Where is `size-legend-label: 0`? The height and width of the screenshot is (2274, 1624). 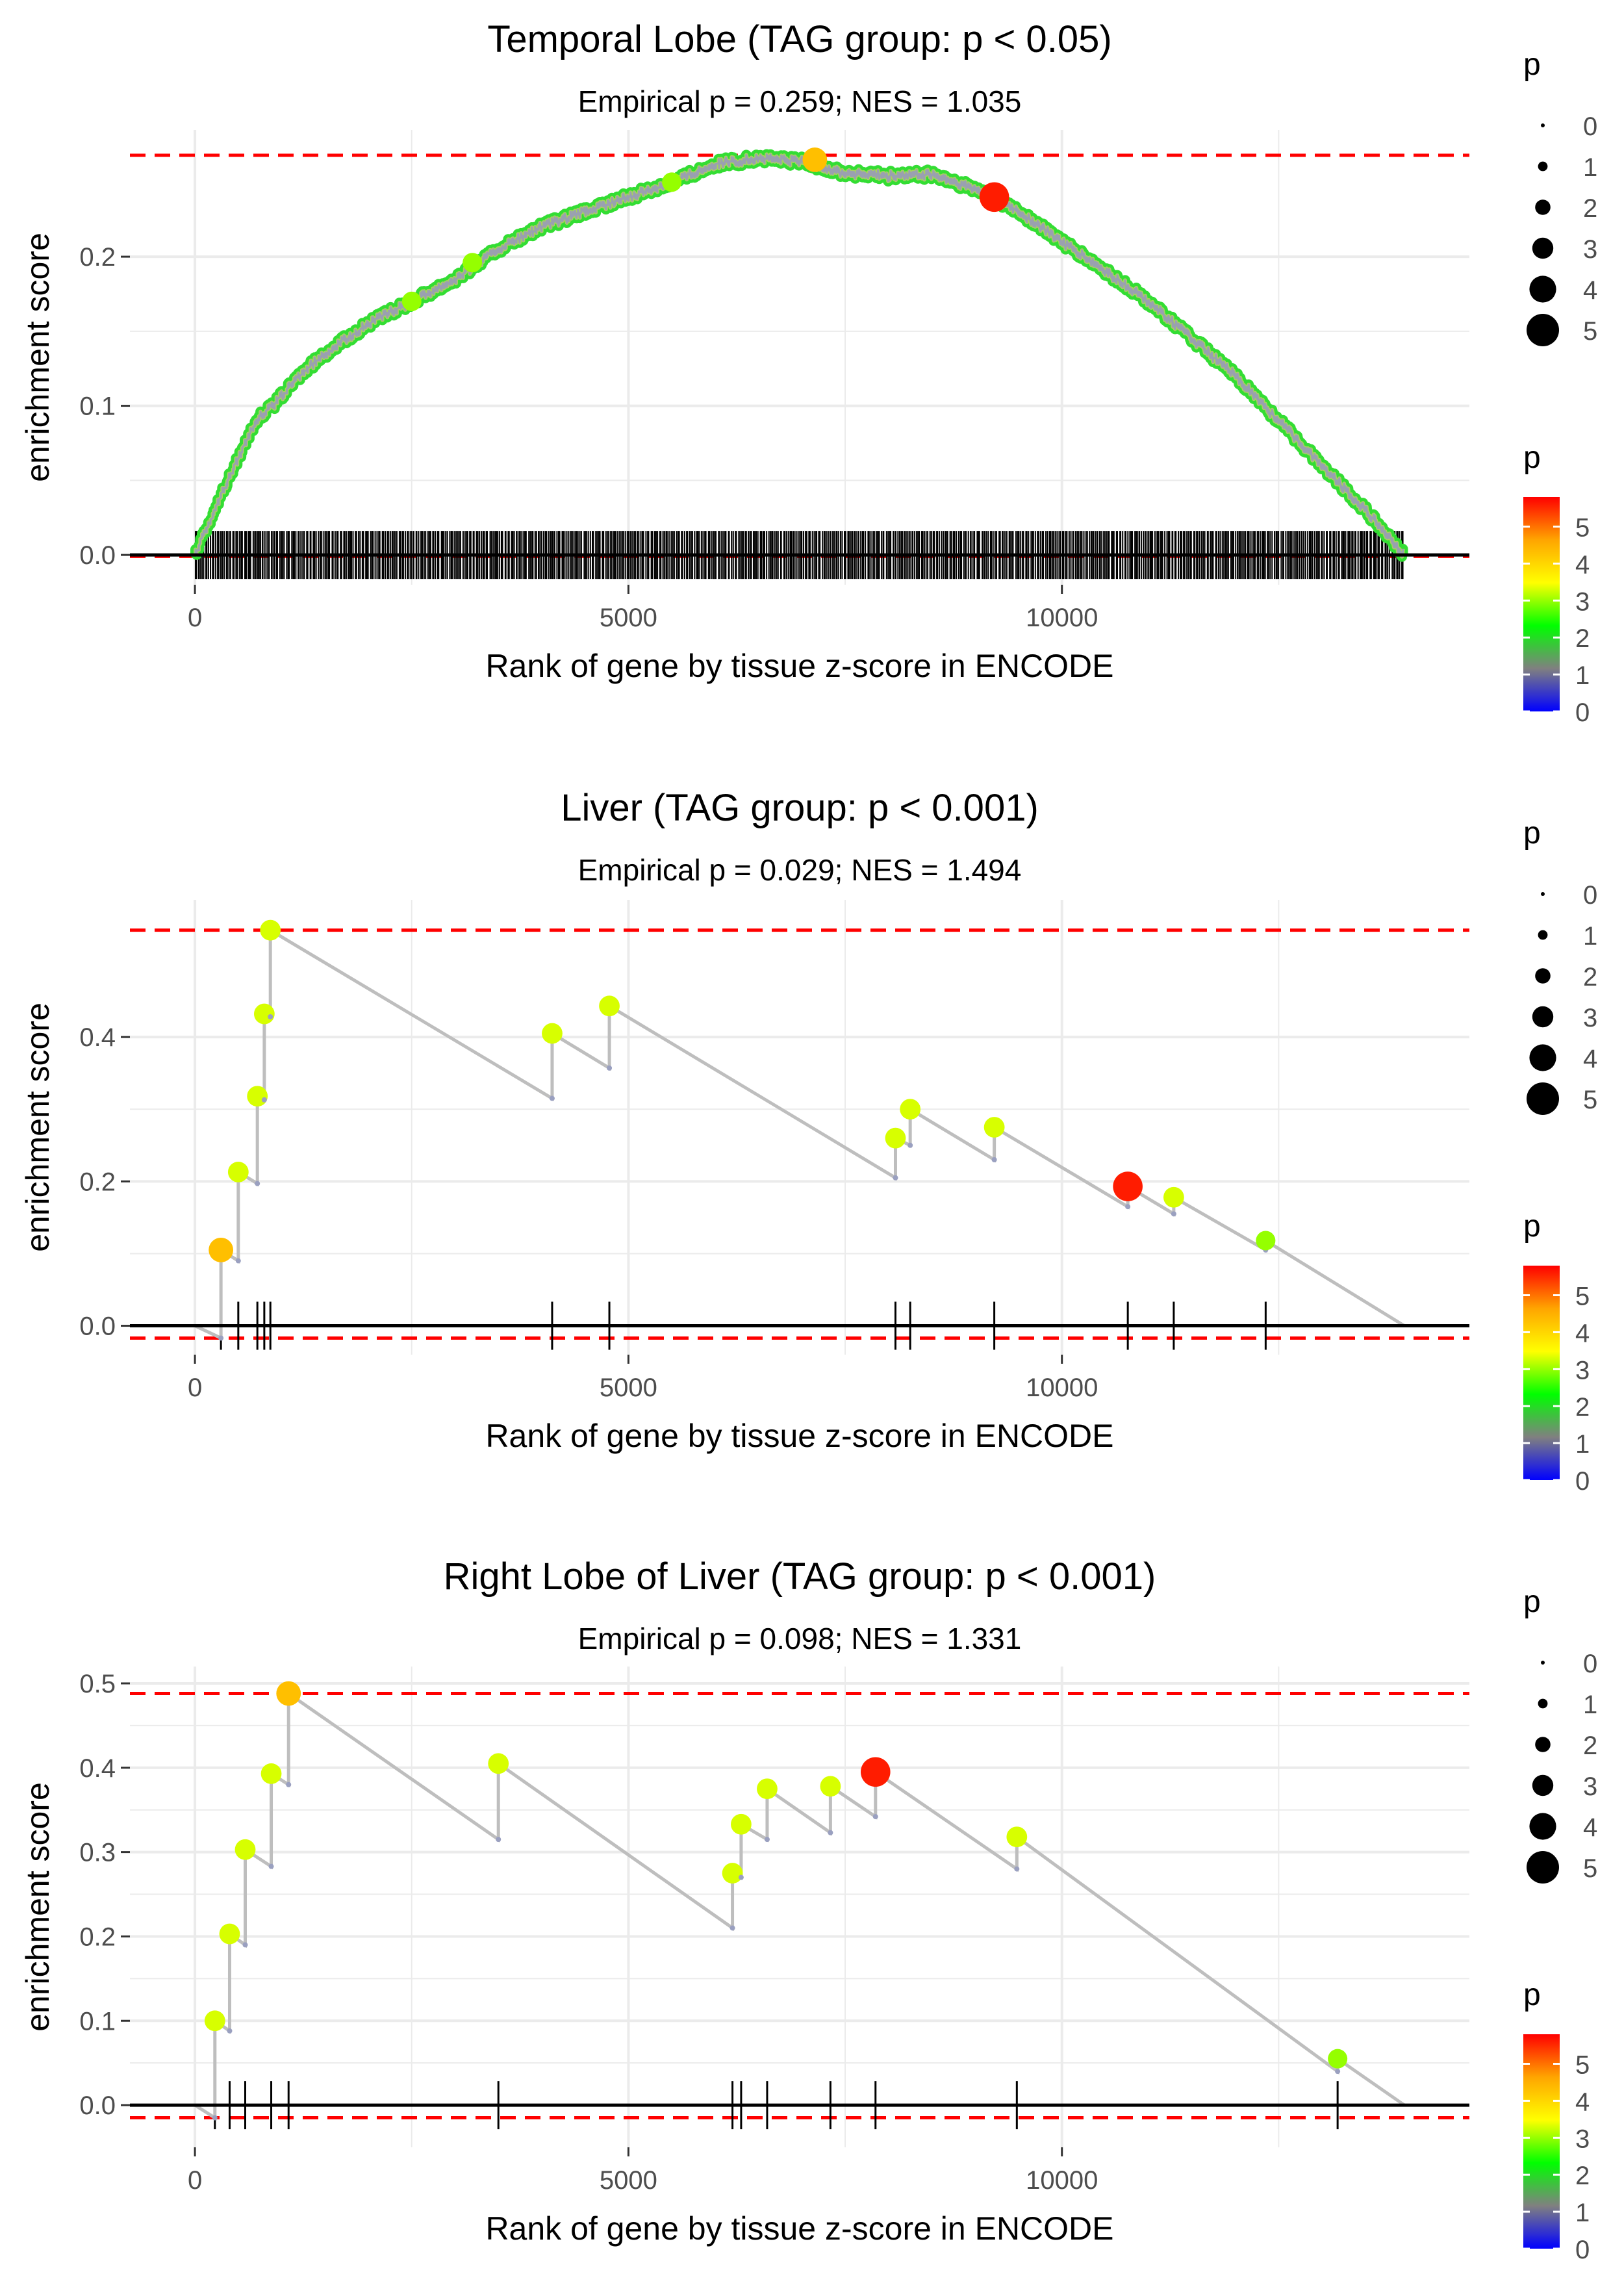 size-legend-label: 0 is located at coordinates (1590, 895).